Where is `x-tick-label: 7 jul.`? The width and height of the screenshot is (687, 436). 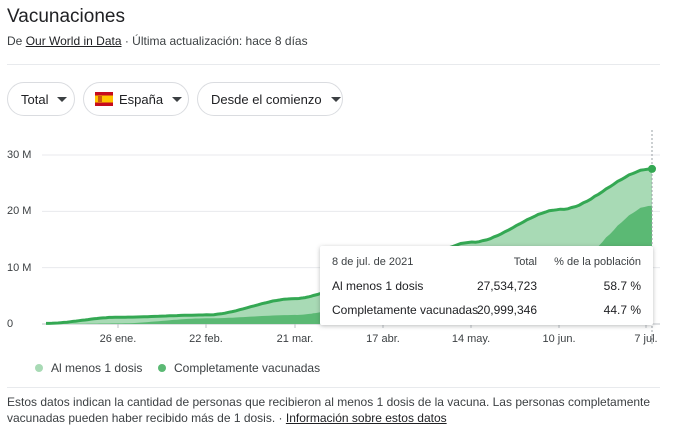 x-tick-label: 7 jul. is located at coordinates (646, 339).